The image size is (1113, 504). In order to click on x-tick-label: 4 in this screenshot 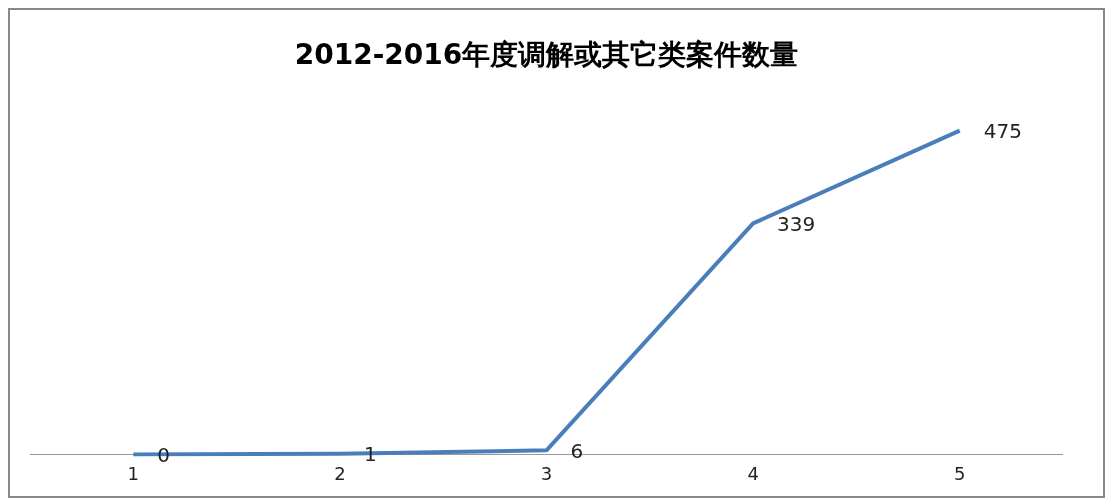, I will do `click(753, 473)`.